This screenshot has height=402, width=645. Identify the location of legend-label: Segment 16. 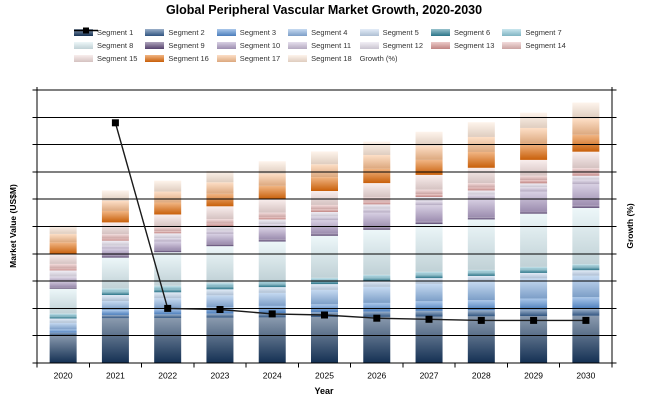
(188, 58).